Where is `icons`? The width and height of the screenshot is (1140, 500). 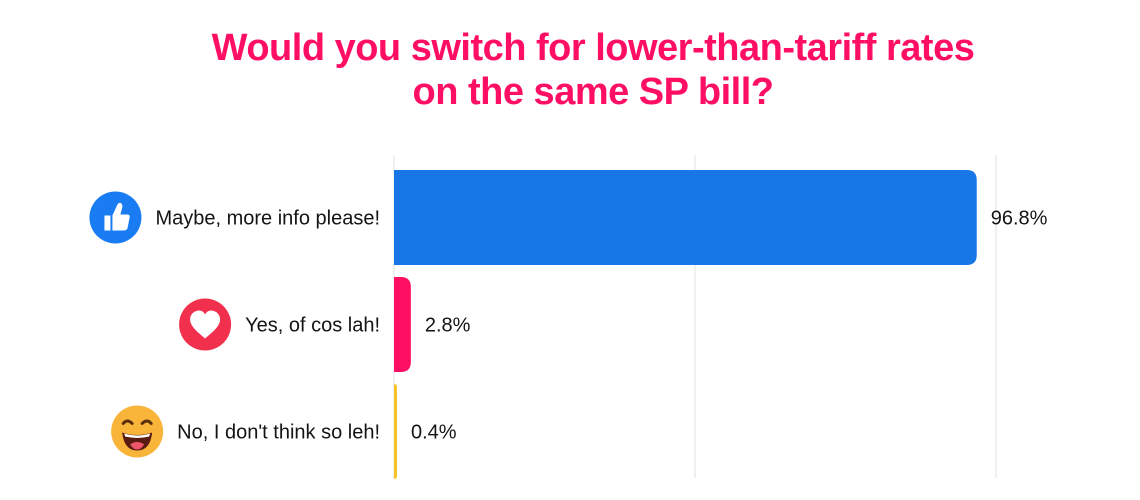 icons is located at coordinates (160, 324).